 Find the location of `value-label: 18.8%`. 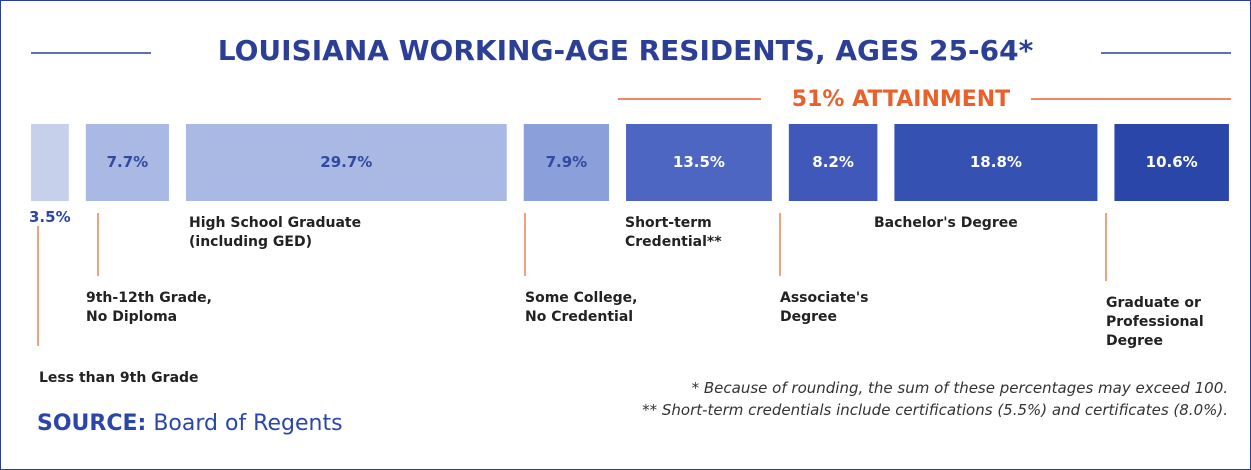

value-label: 18.8% is located at coordinates (995, 161).